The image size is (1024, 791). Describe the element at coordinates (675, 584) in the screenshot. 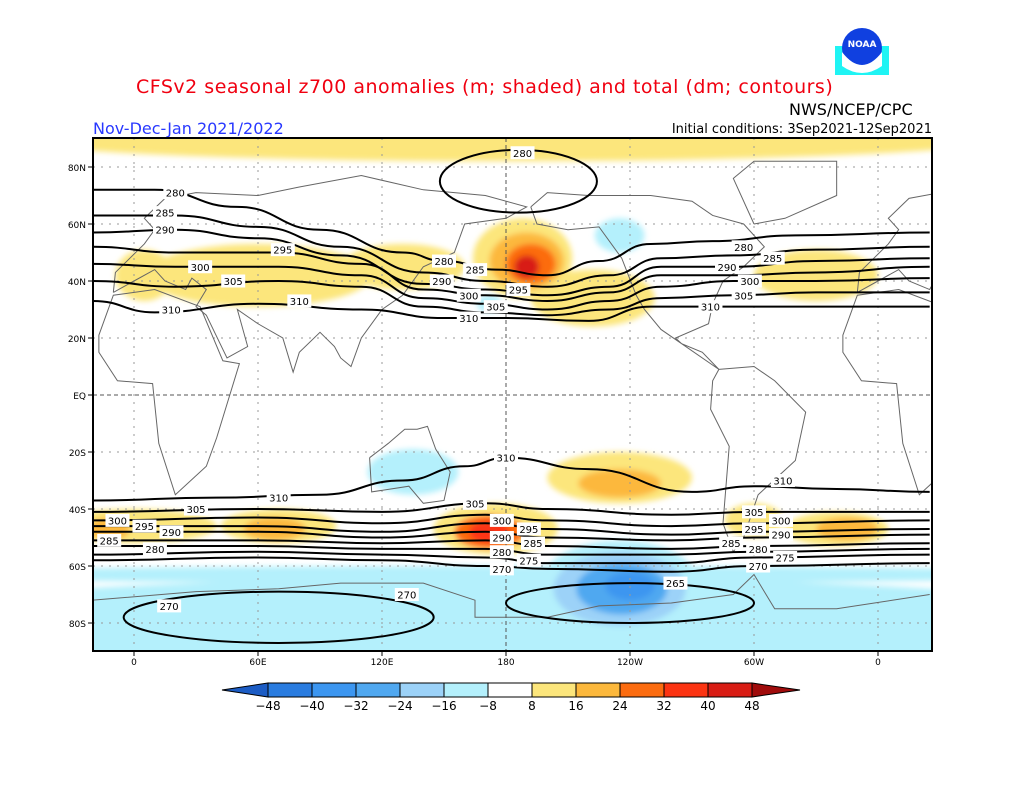

I see `contour-label: 265` at that location.